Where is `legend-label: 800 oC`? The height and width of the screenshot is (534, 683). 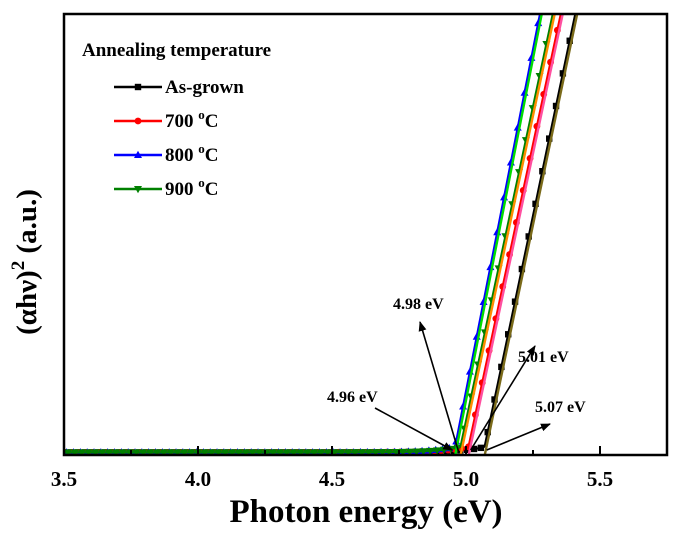 legend-label: 800 oC is located at coordinates (191, 153).